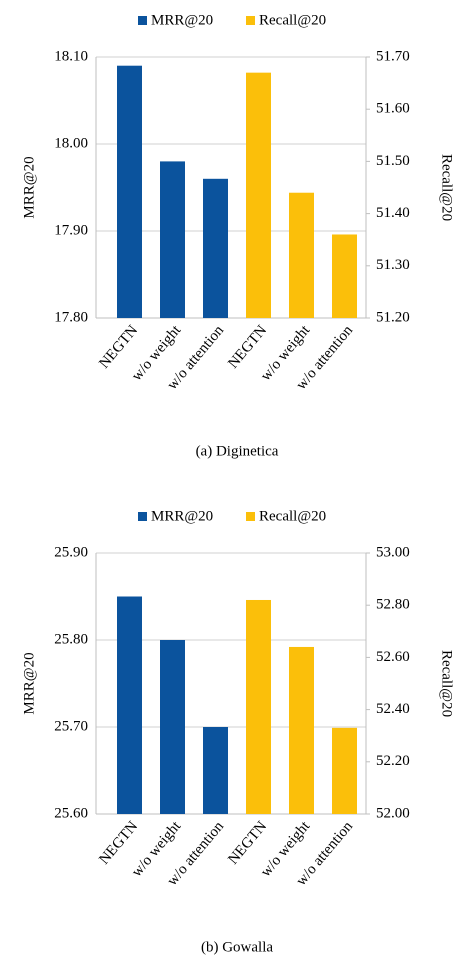 This screenshot has width=474, height=961. What do you see at coordinates (393, 109) in the screenshot?
I see `y2-tick-label: 51.60` at bounding box center [393, 109].